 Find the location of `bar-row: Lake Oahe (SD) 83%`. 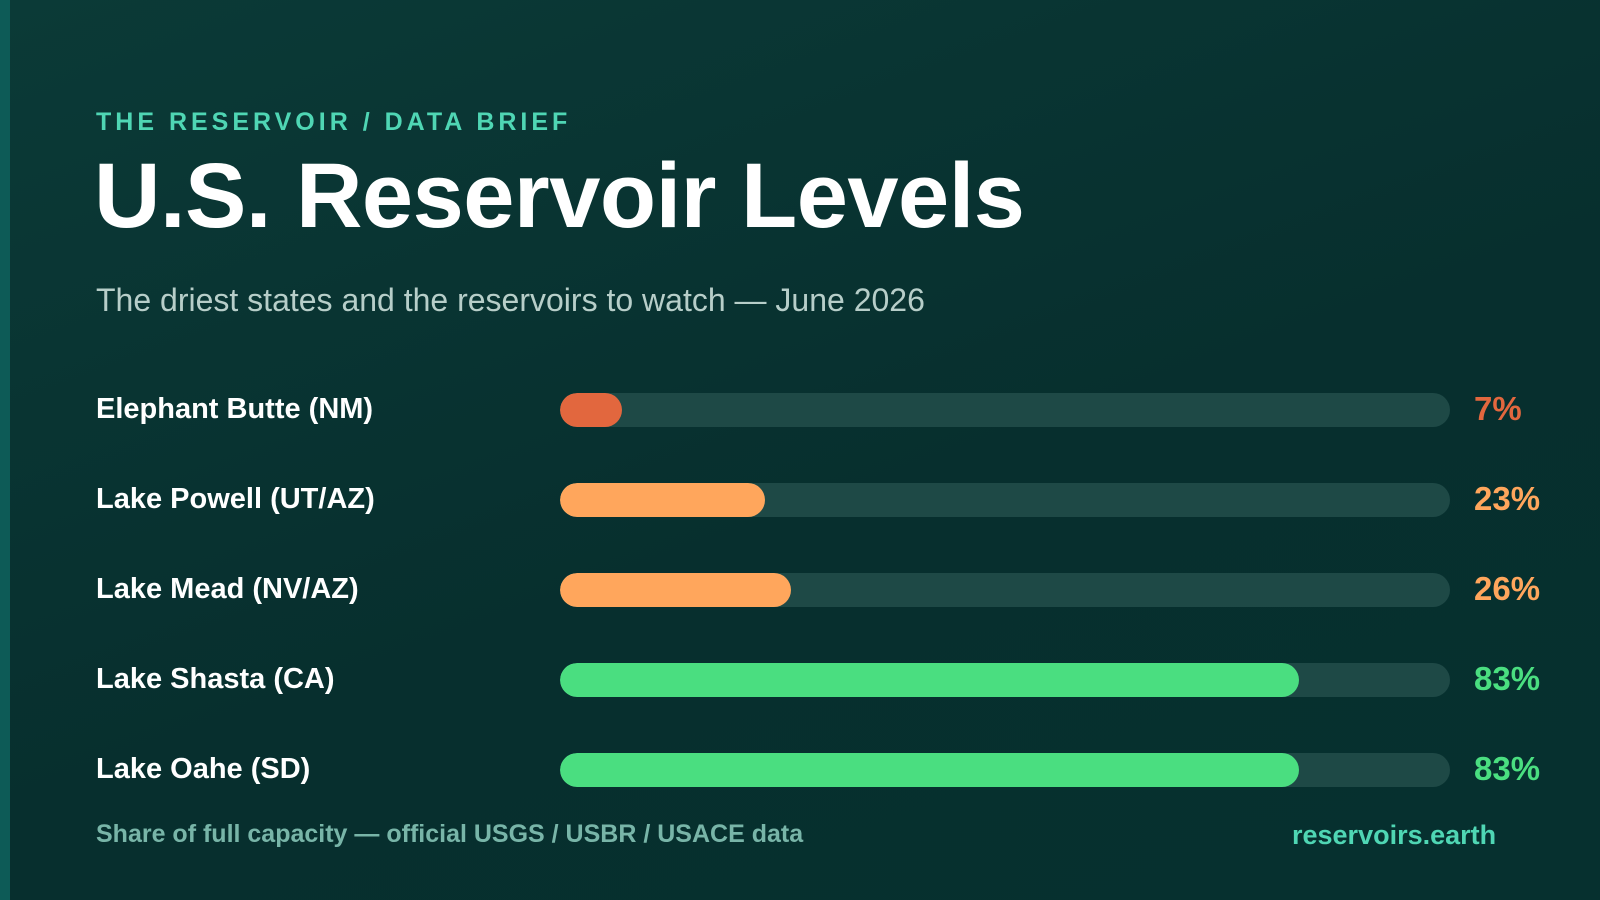

bar-row: Lake Oahe (SD) 83% is located at coordinates (800, 769).